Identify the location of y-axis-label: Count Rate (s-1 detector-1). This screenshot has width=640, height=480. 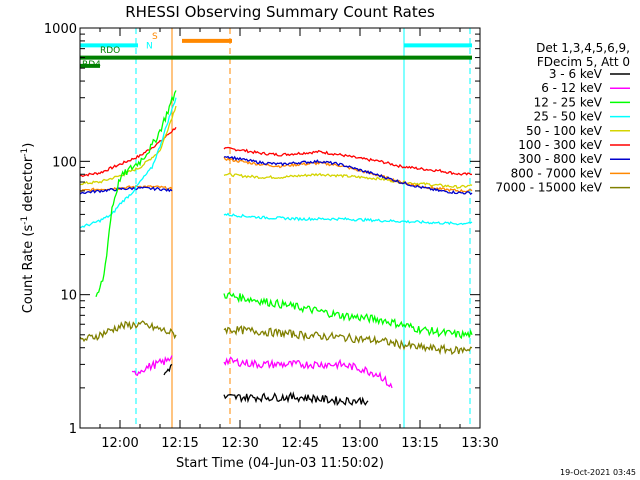
(28, 228).